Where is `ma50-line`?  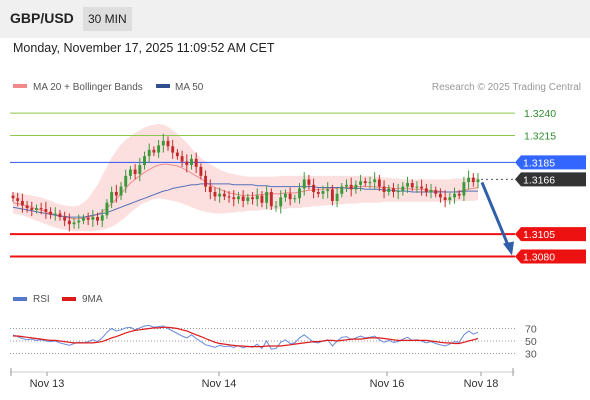 ma50-line is located at coordinates (245, 200).